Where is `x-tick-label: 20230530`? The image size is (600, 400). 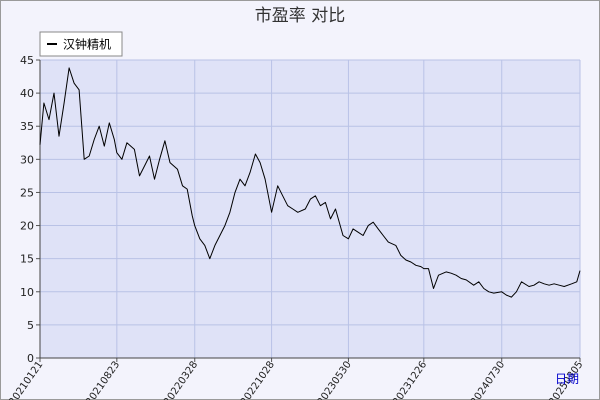 x-tick-label: 20230530 is located at coordinates (335, 379).